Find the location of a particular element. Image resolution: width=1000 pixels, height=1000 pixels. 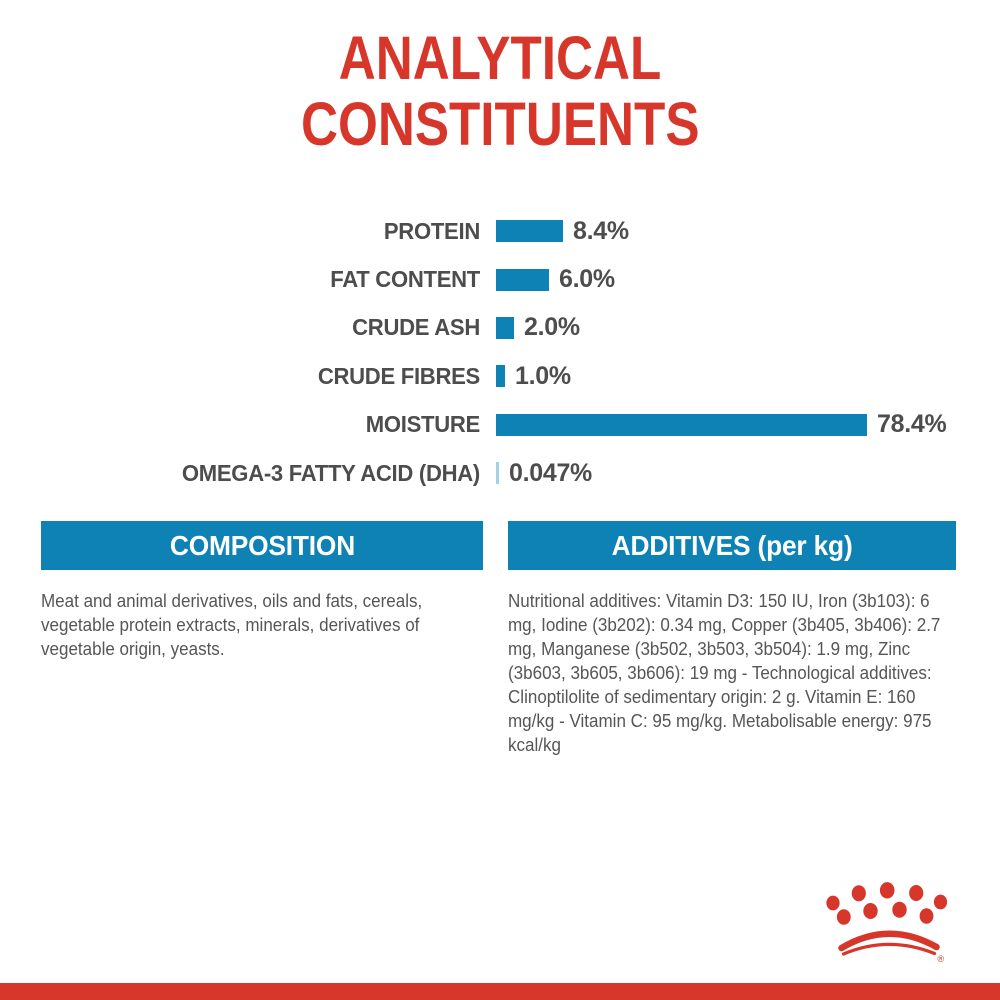

composition-header: COMPOSITION is located at coordinates (262, 545).